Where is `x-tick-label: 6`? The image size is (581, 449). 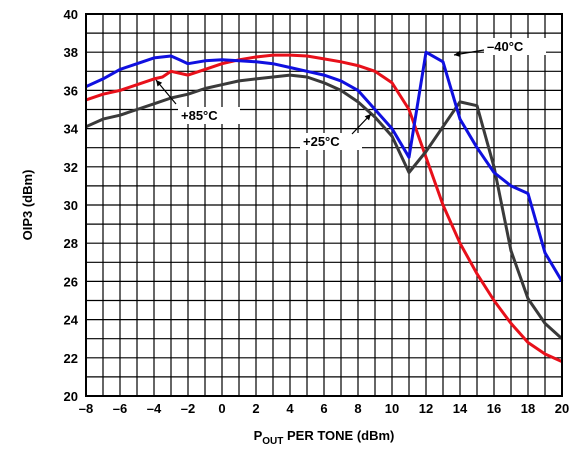
x-tick-label: 6 is located at coordinates (323, 408).